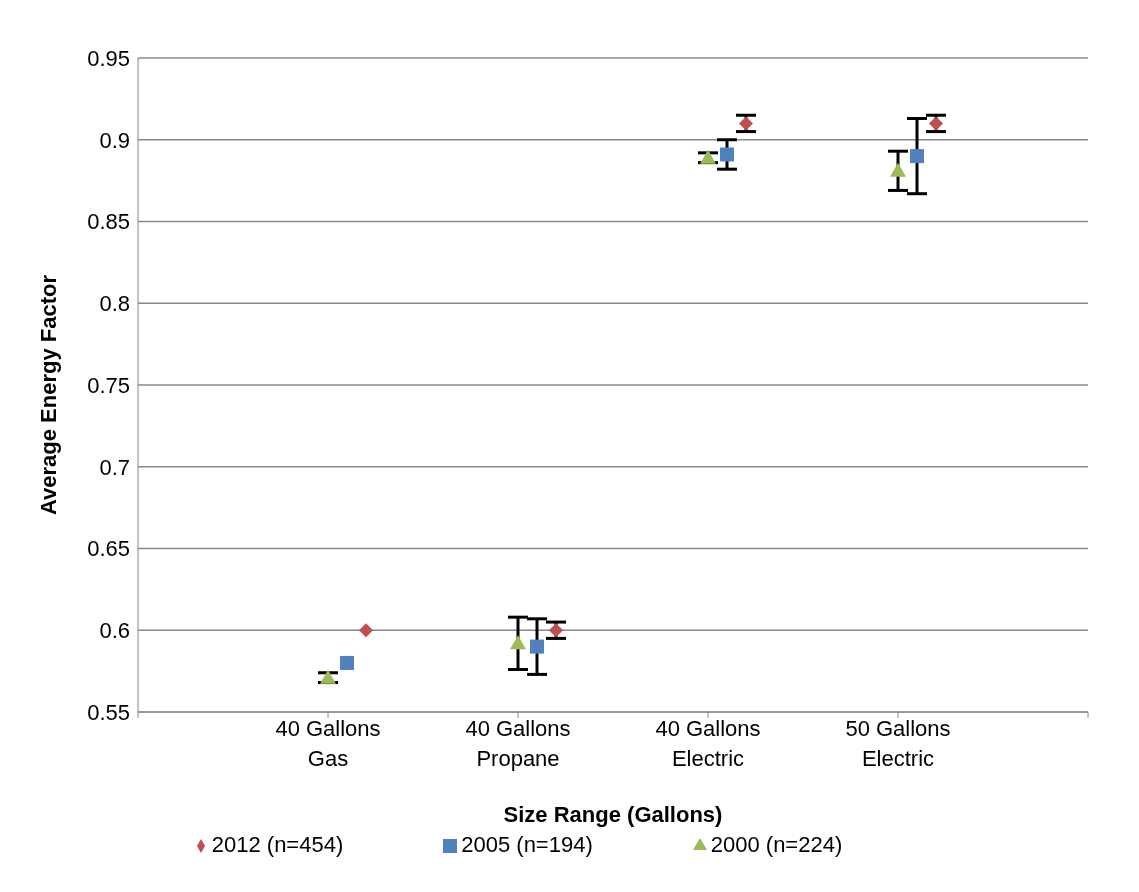 This screenshot has width=1139, height=892. I want to click on y-tick-label: 0.8, so click(114, 304).